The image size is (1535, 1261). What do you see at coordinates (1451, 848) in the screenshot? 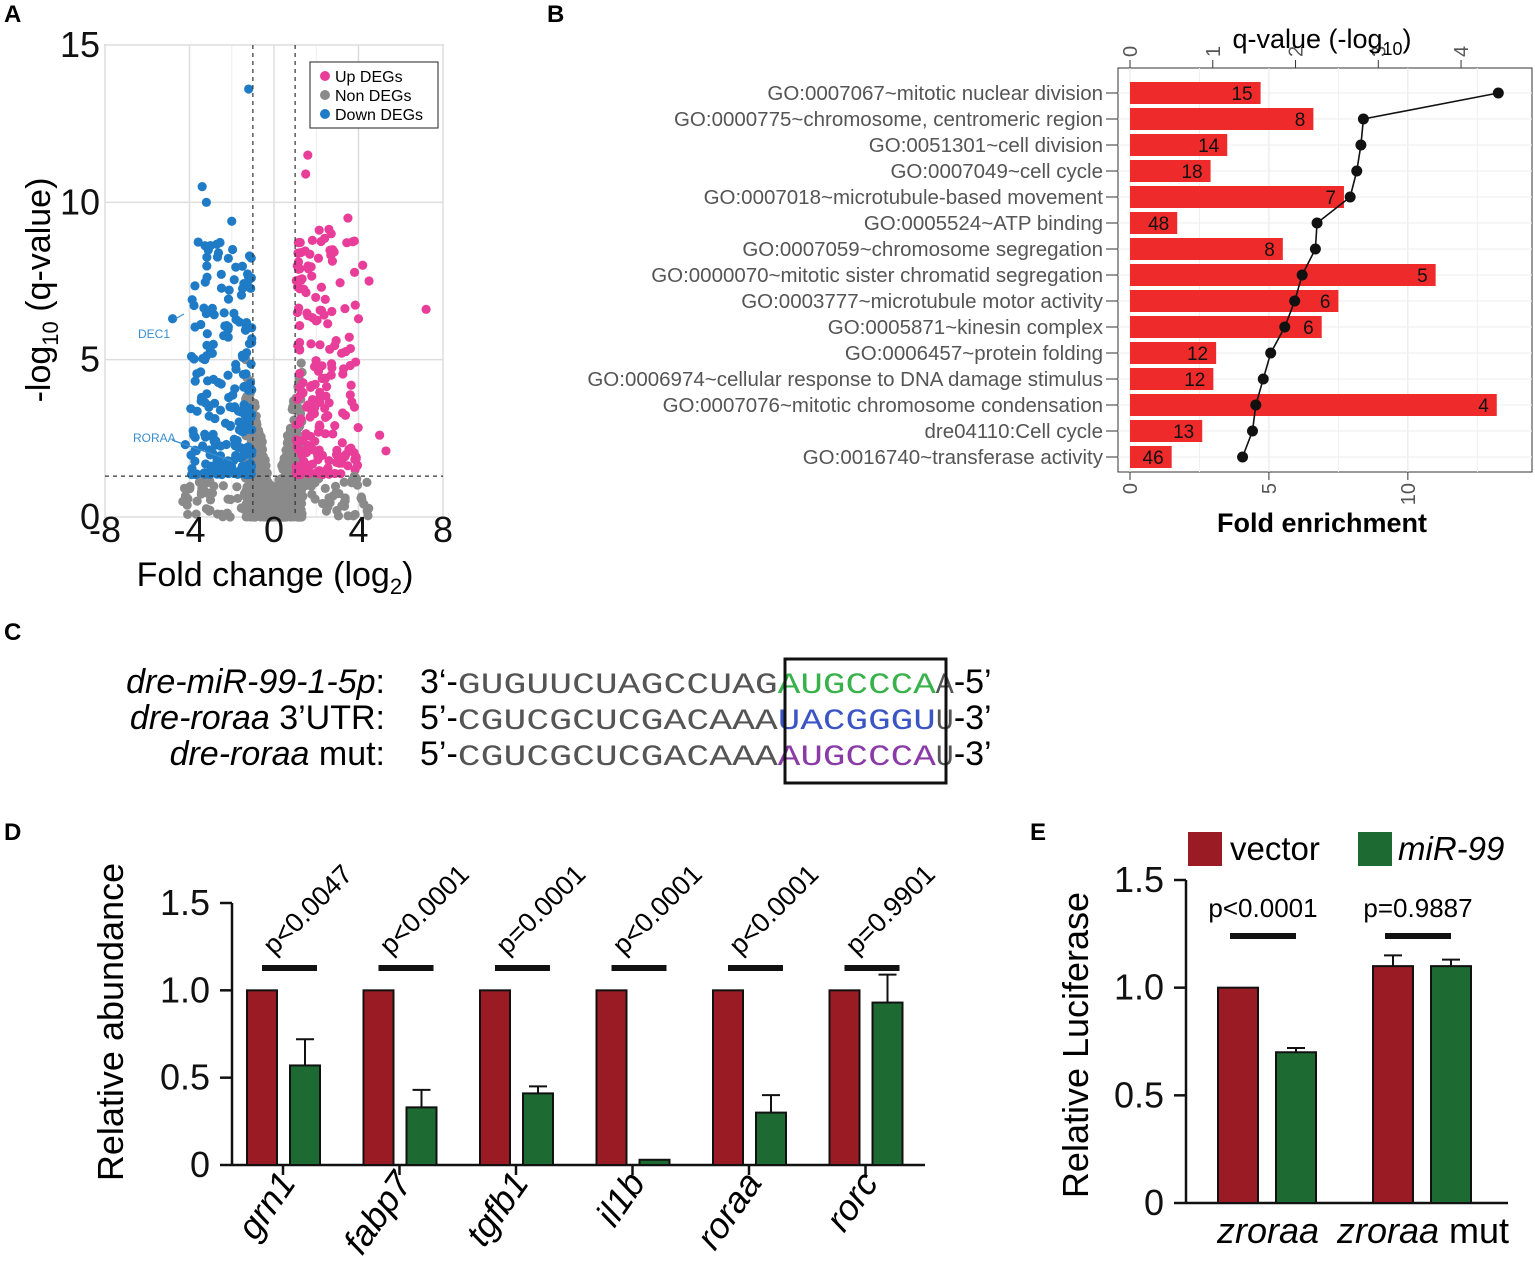
I see `legend-label-mir99: miR-99` at bounding box center [1451, 848].